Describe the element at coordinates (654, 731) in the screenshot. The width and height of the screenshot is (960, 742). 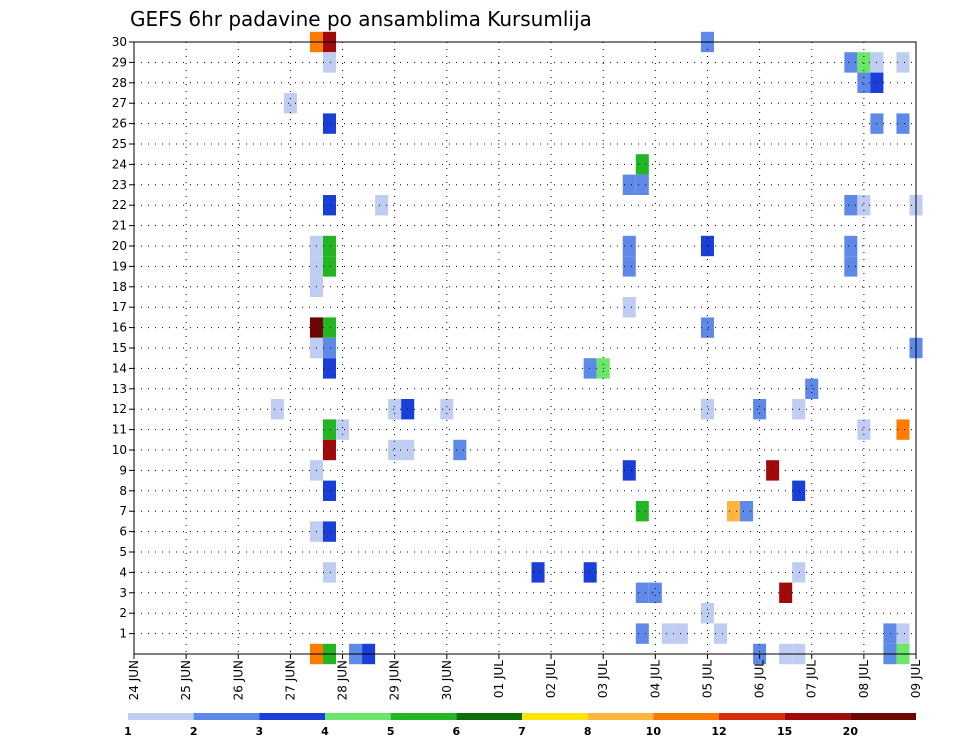
I see `colorbar-label: 10` at that location.